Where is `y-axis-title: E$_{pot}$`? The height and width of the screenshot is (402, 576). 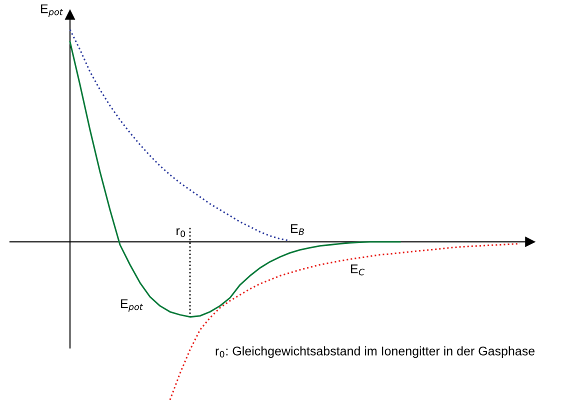
y-axis-title: E$_{pot}$ is located at coordinates (52, 10).